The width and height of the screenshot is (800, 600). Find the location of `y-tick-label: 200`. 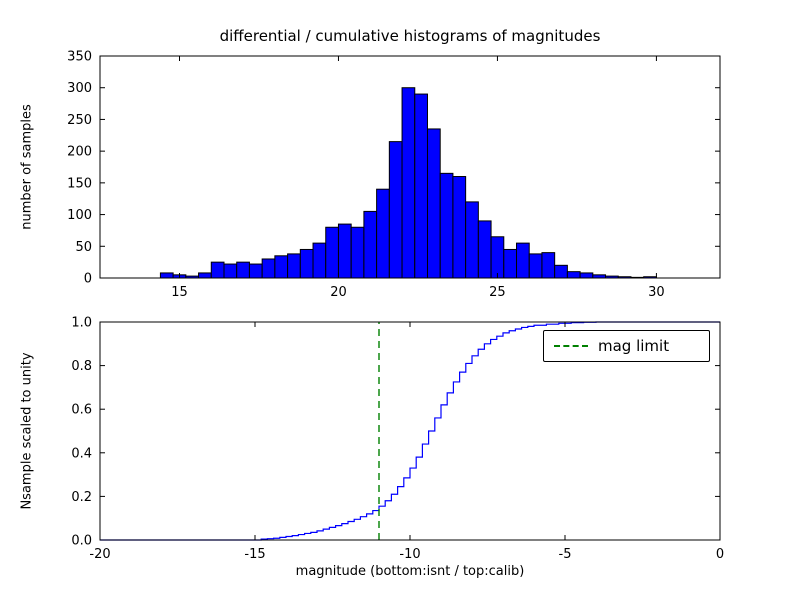

y-tick-label: 200 is located at coordinates (79, 152).